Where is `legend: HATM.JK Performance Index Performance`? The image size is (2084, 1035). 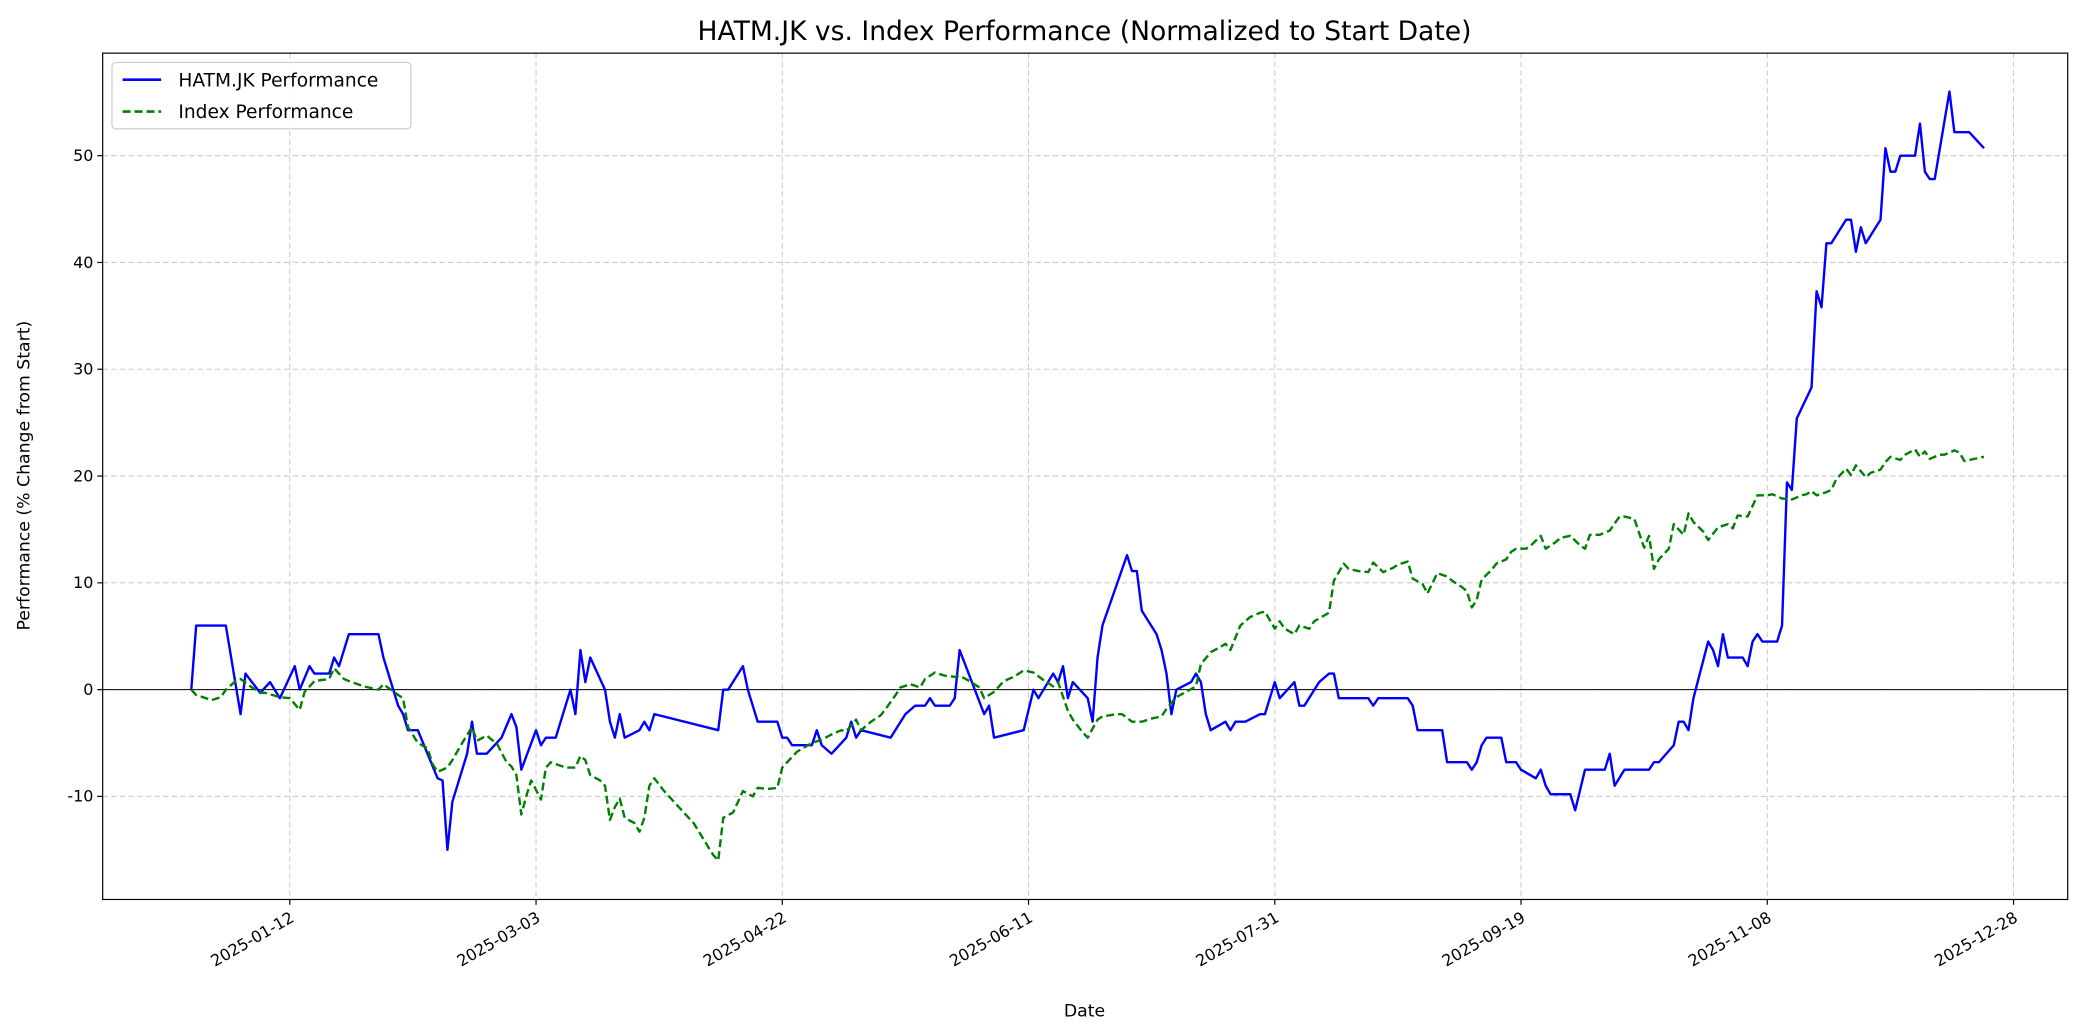 legend: HATM.JK Performance Index Performance is located at coordinates (261, 95).